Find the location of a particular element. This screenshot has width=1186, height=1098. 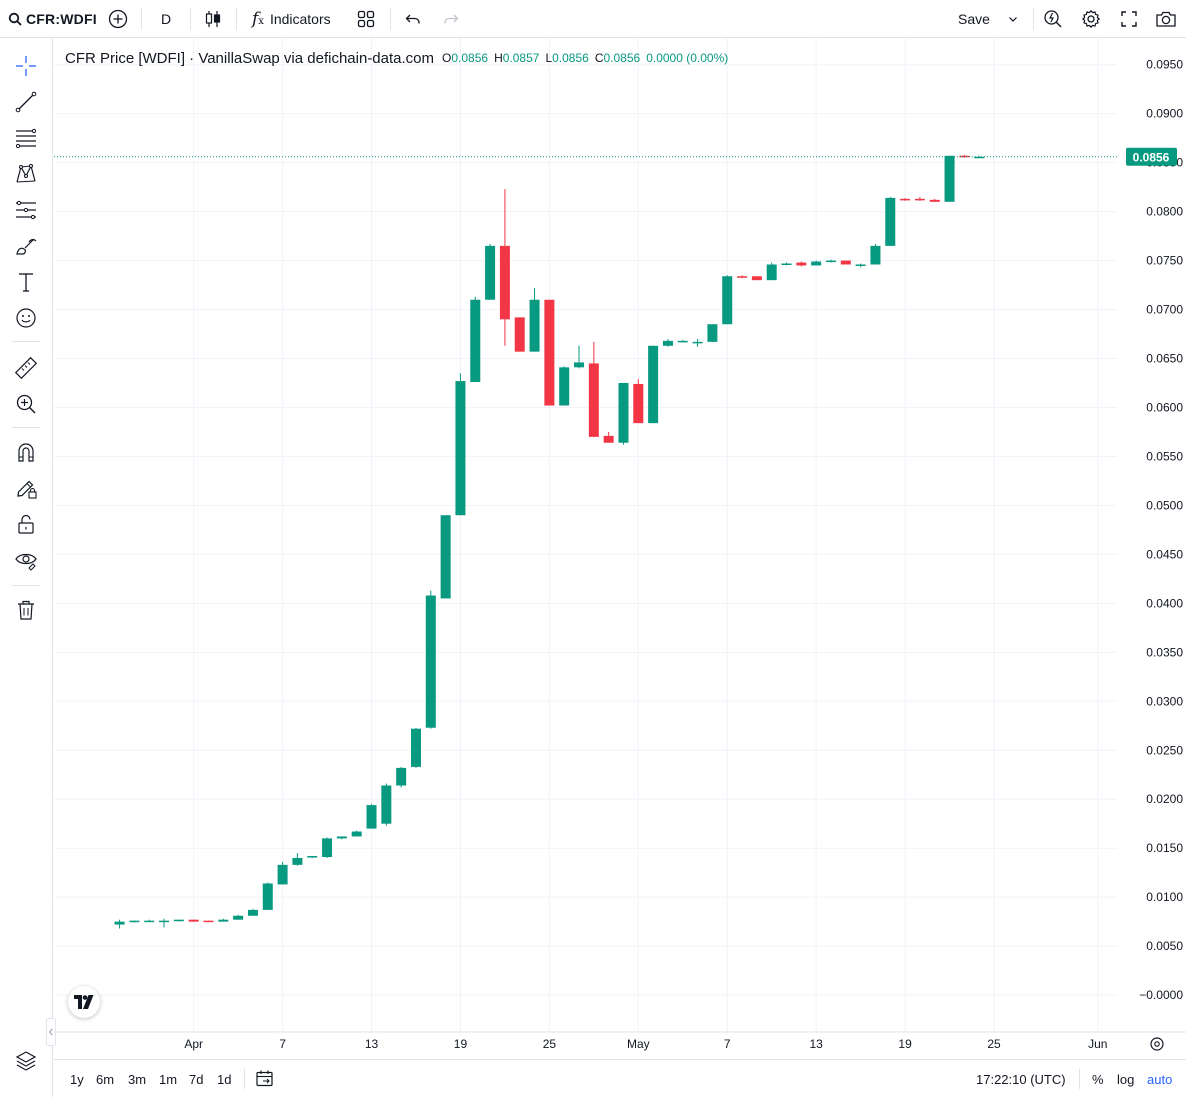

remove-drawings-tool is located at coordinates (26, 610).